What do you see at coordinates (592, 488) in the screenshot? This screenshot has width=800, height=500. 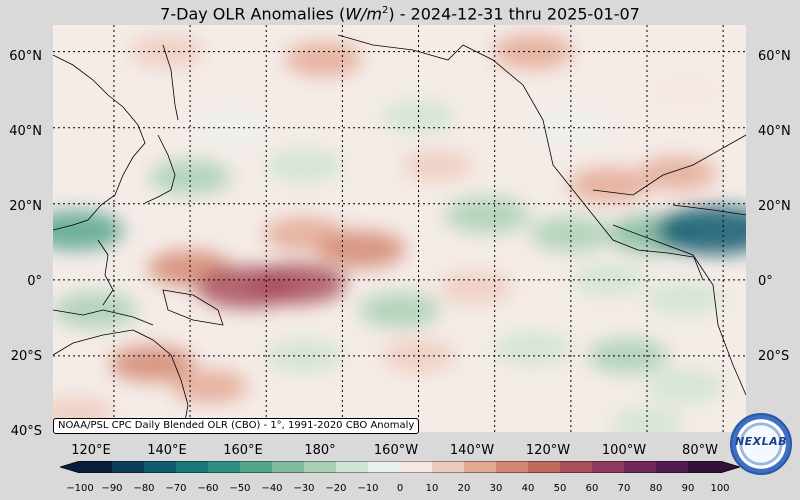 I see `colorbar-tick-label: 60` at bounding box center [592, 488].